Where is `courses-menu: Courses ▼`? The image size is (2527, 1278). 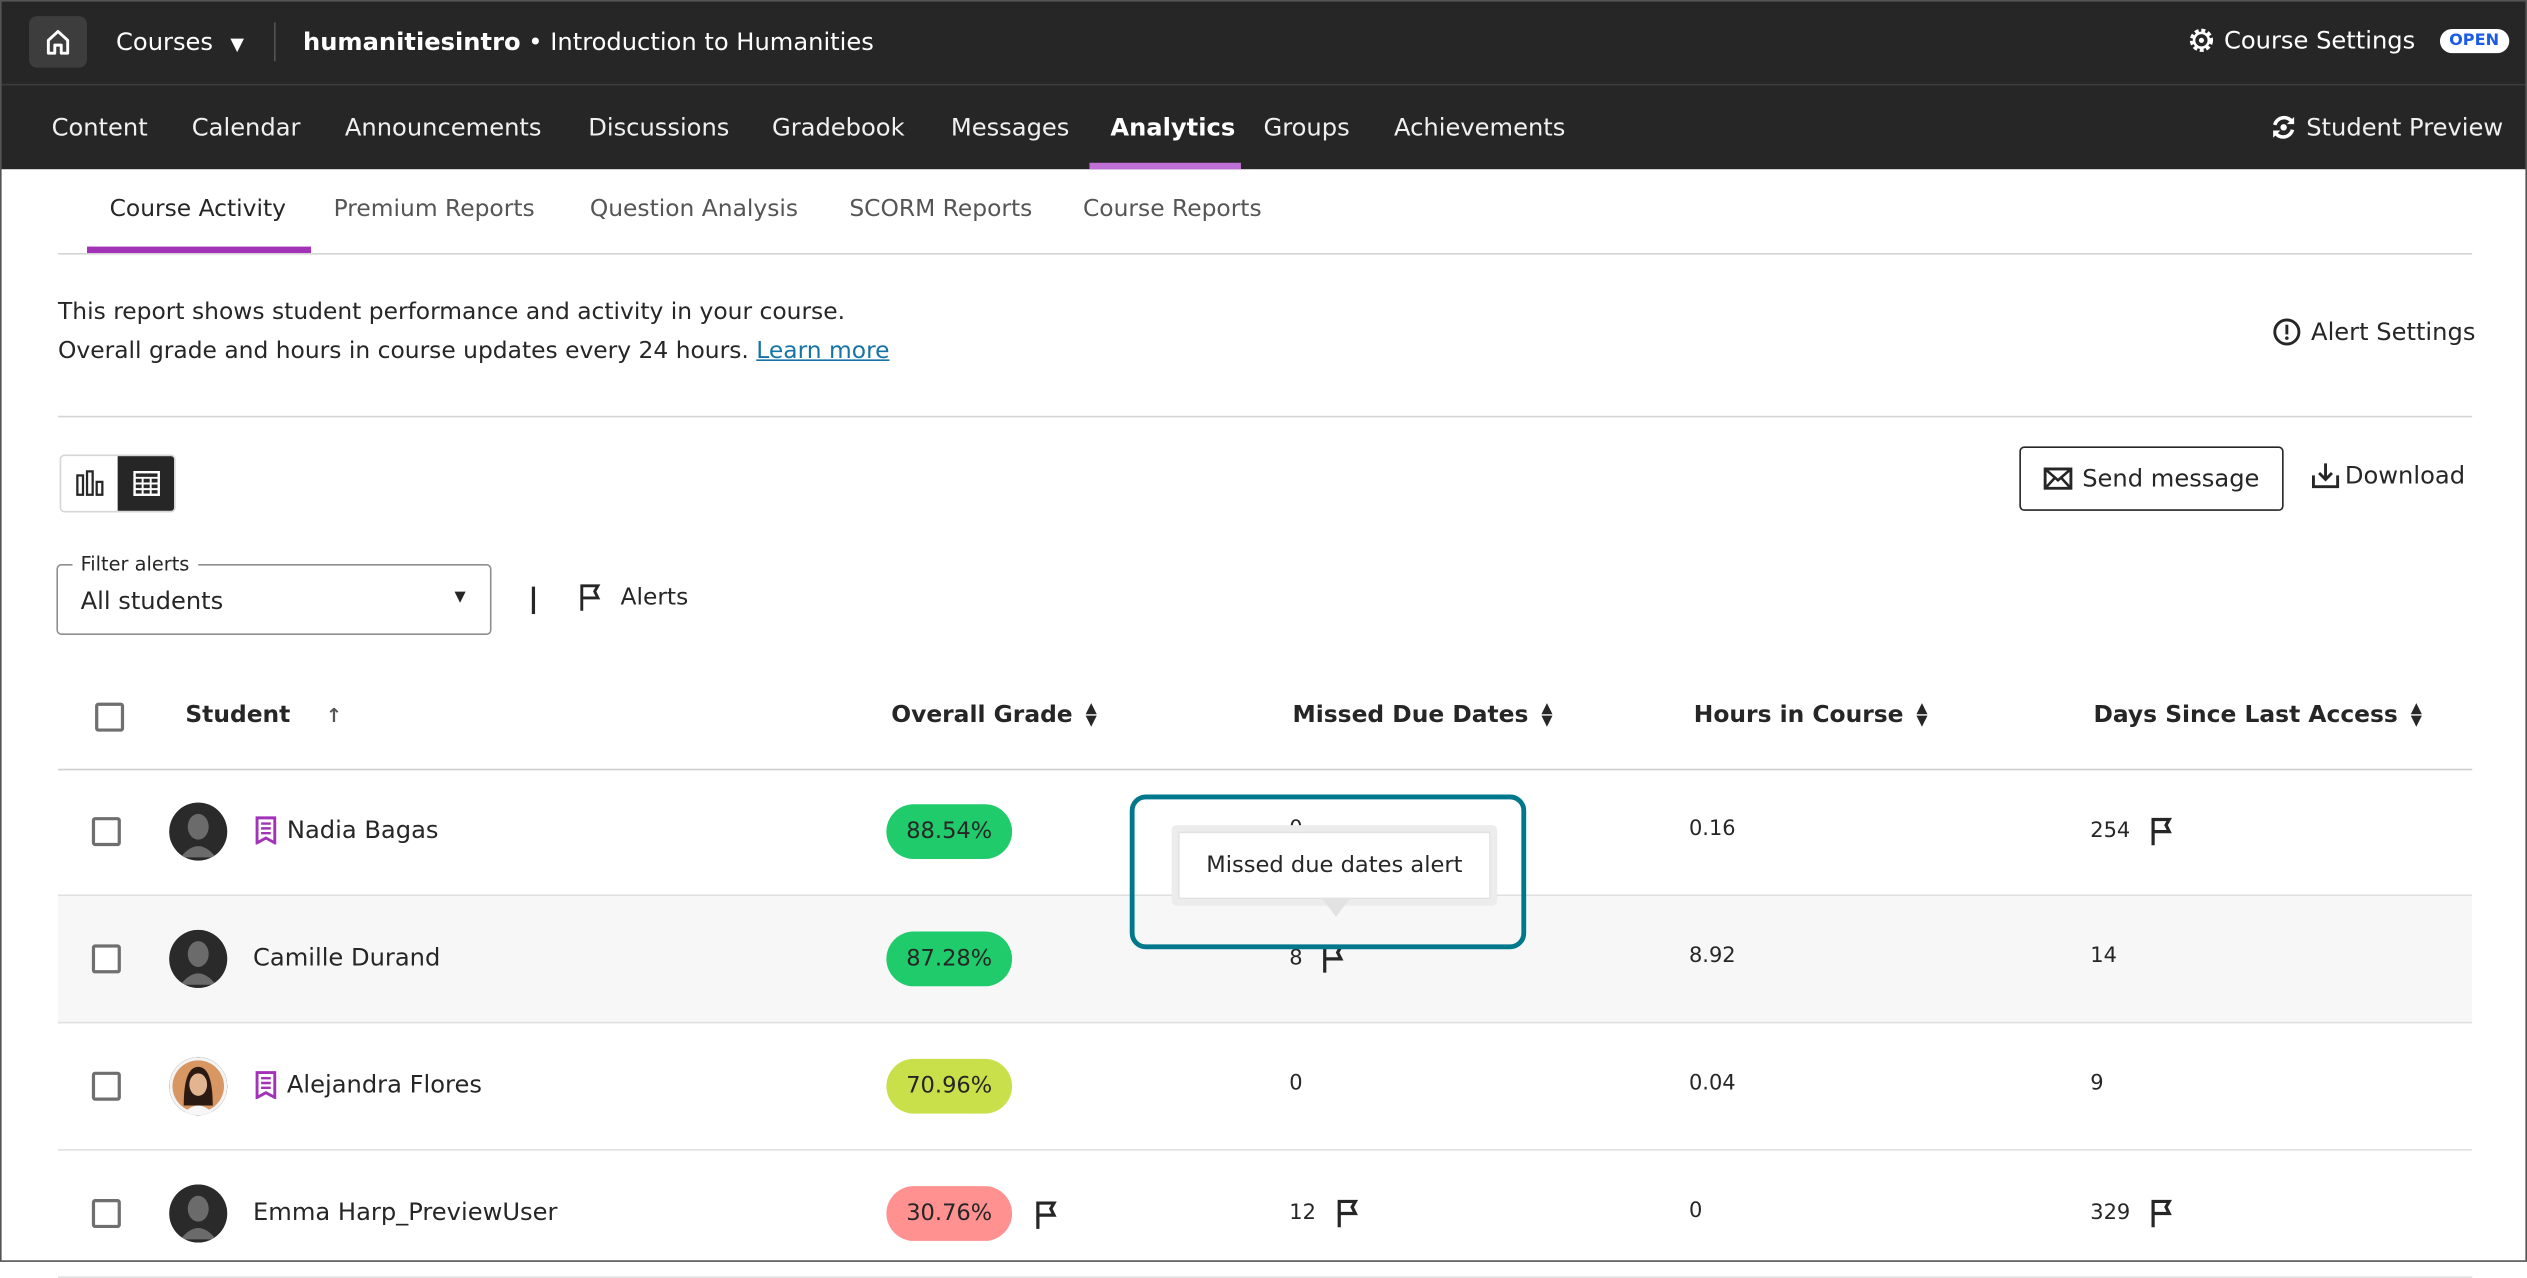
courses-menu: Courses ▼ is located at coordinates (180, 41).